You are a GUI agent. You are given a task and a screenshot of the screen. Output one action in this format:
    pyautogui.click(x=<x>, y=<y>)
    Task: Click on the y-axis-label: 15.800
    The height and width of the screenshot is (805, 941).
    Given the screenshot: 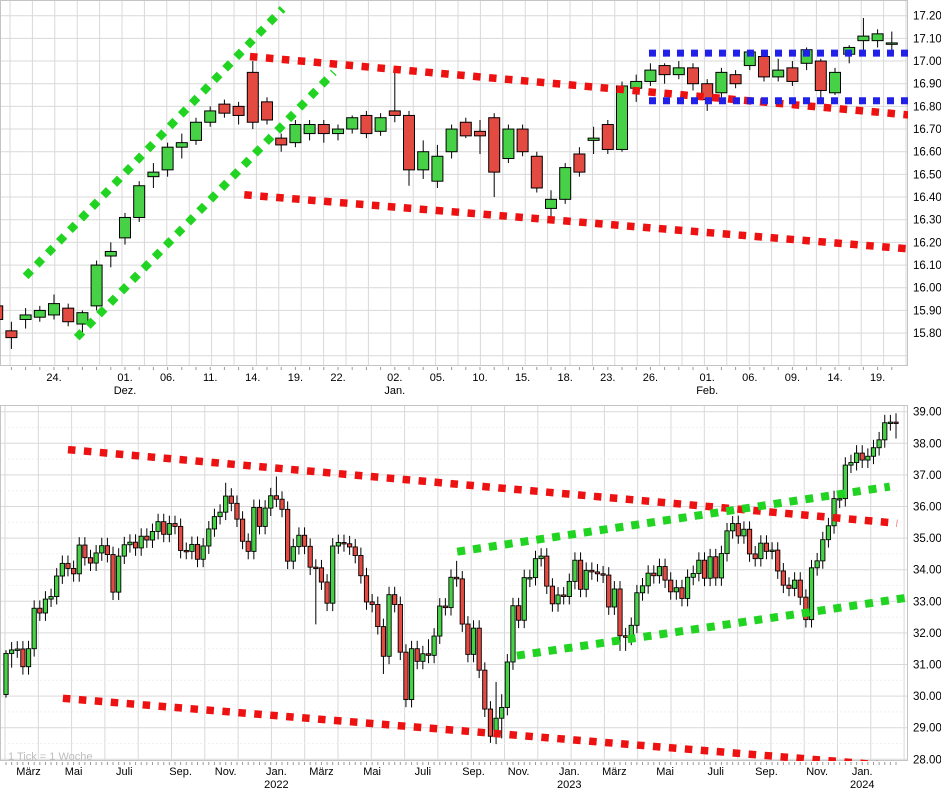 What is the action you would take?
    pyautogui.click(x=927, y=334)
    